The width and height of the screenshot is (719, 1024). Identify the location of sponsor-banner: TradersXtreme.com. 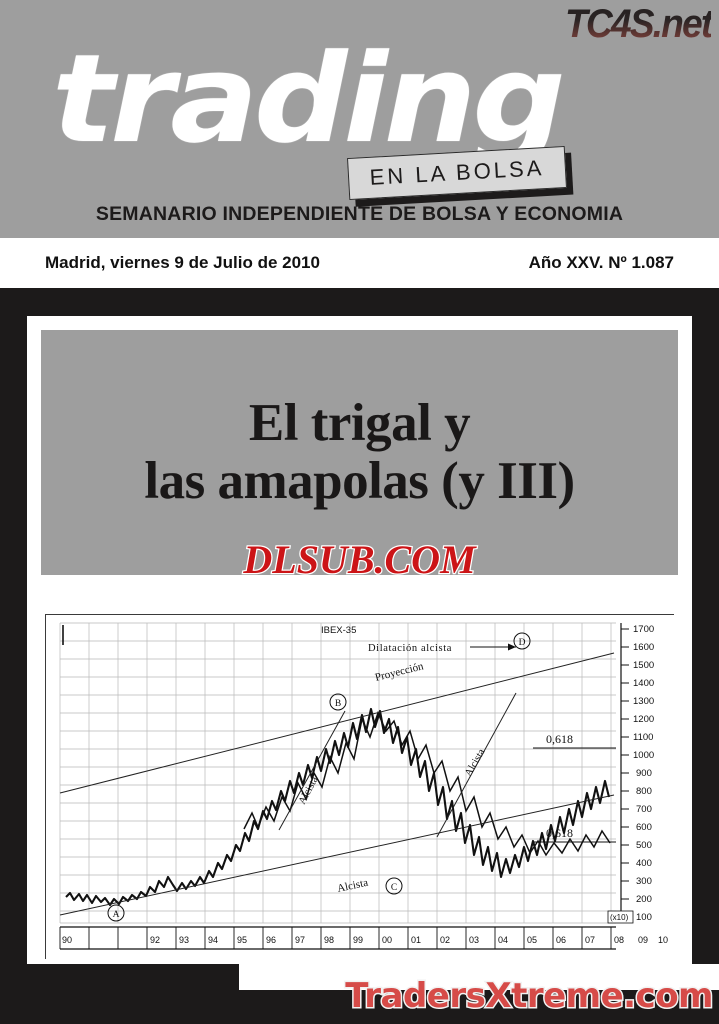
(359, 994).